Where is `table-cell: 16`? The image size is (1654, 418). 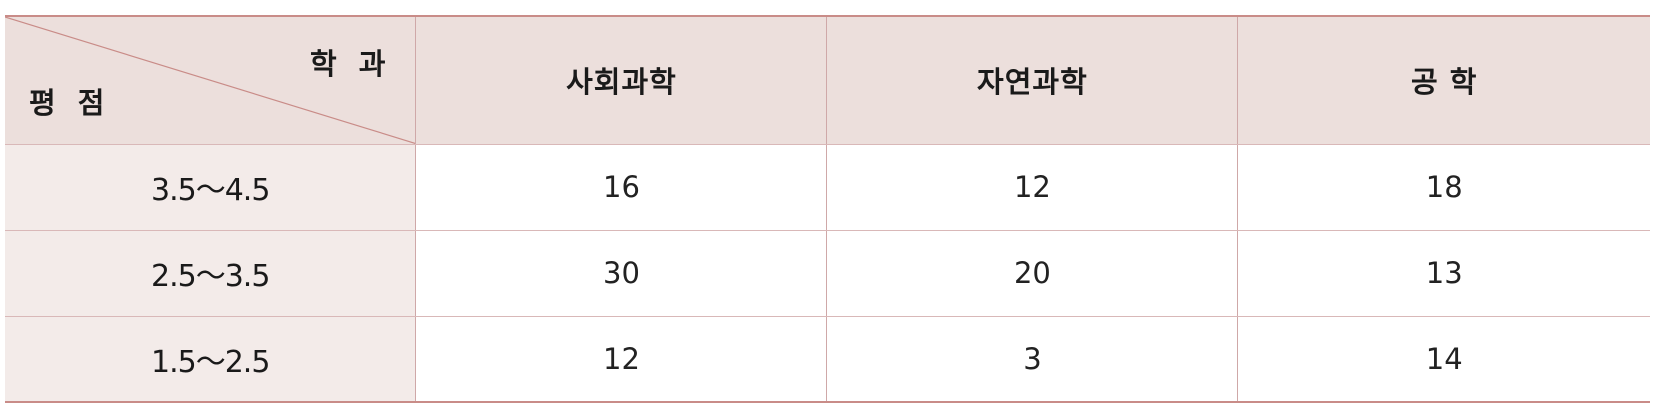 table-cell: 16 is located at coordinates (621, 187).